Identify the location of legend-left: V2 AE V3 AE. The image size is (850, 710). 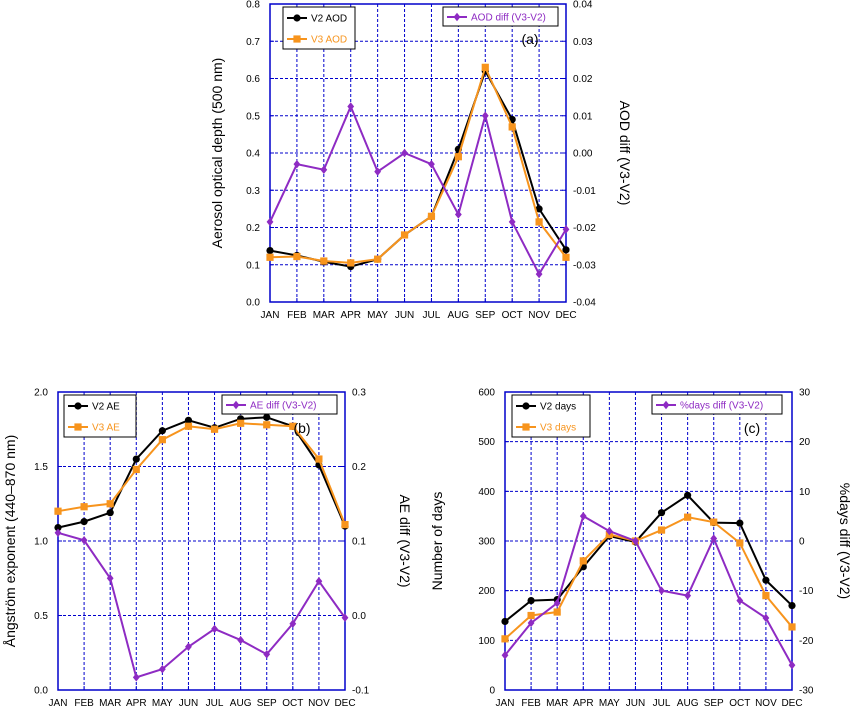
(100, 416).